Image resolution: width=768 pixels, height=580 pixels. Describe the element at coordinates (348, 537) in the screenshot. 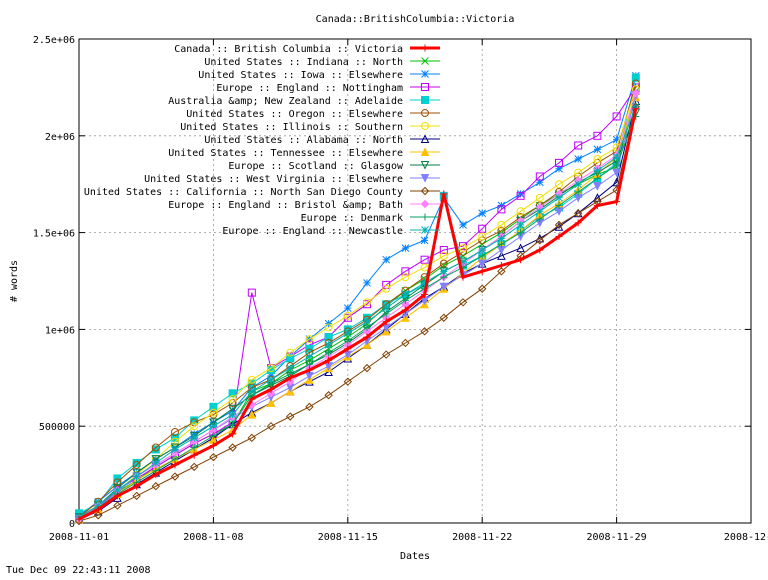

I see `x-tick-label: 2008-11-15` at that location.